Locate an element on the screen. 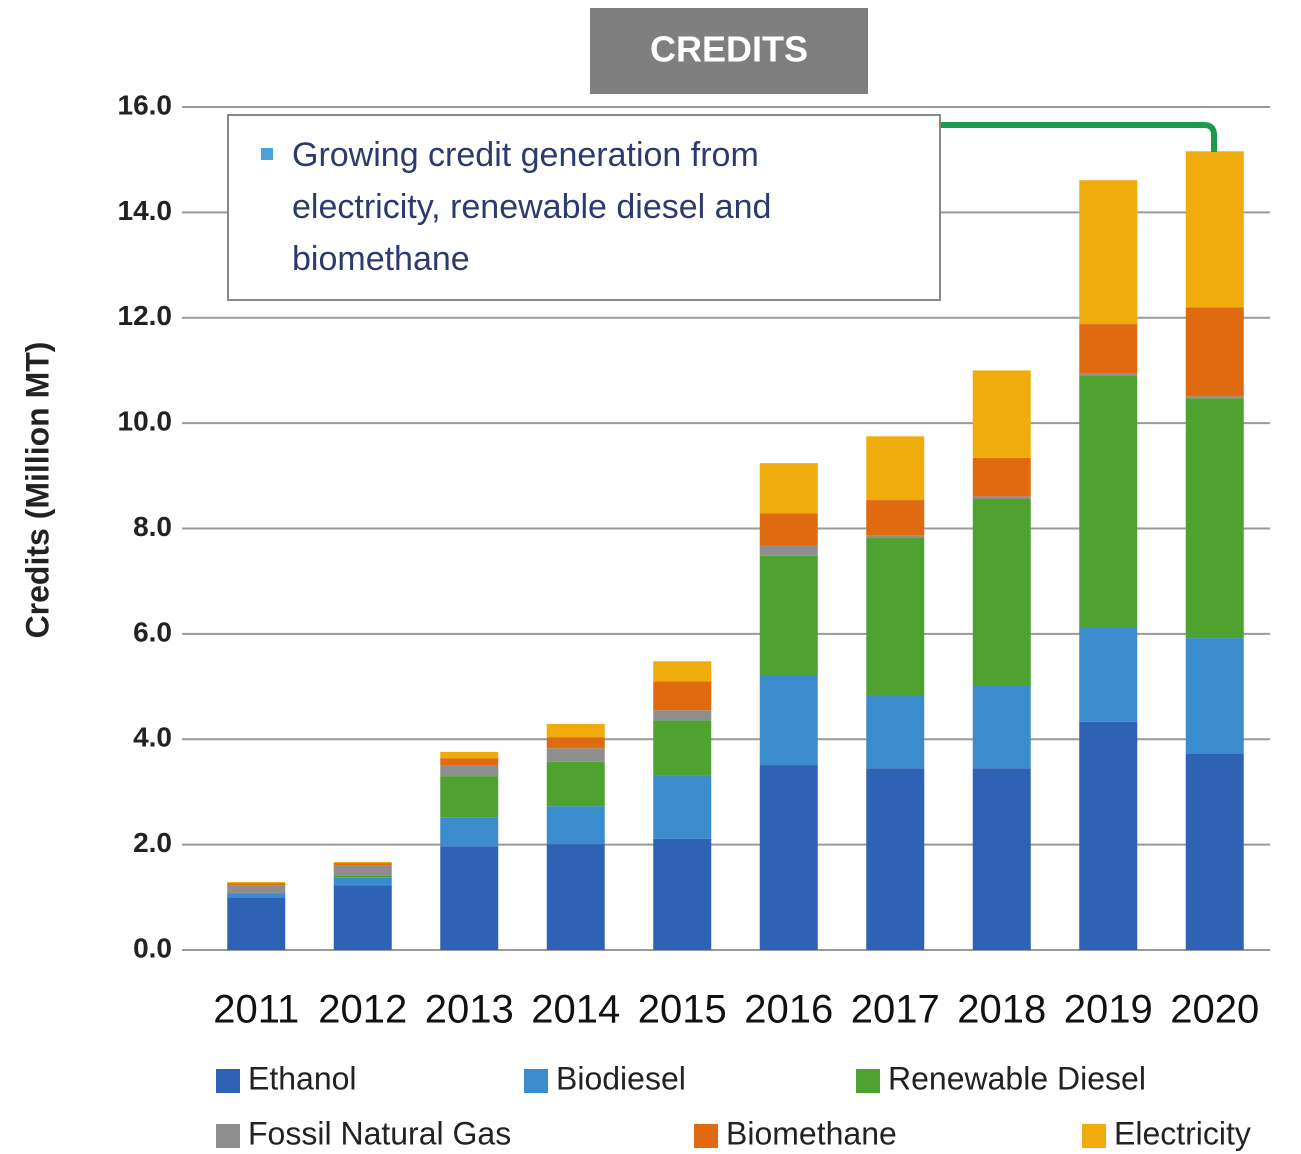 This screenshot has height=1154, width=1301. y-tick-label: 14.0 is located at coordinates (145, 210).